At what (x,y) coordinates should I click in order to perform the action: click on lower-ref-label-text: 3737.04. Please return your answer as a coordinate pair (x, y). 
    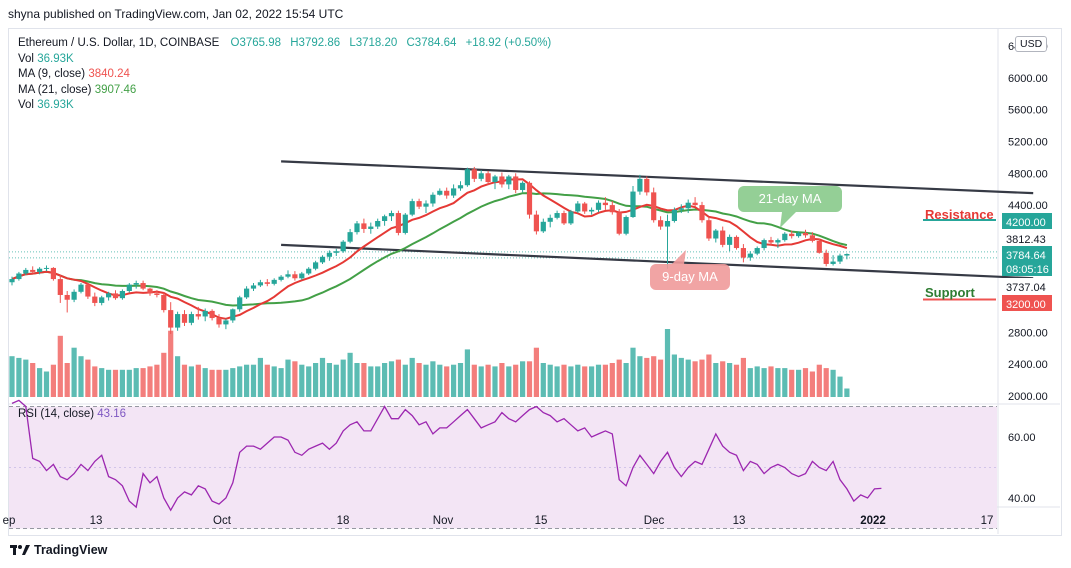
    Looking at the image, I should click on (1026, 288).